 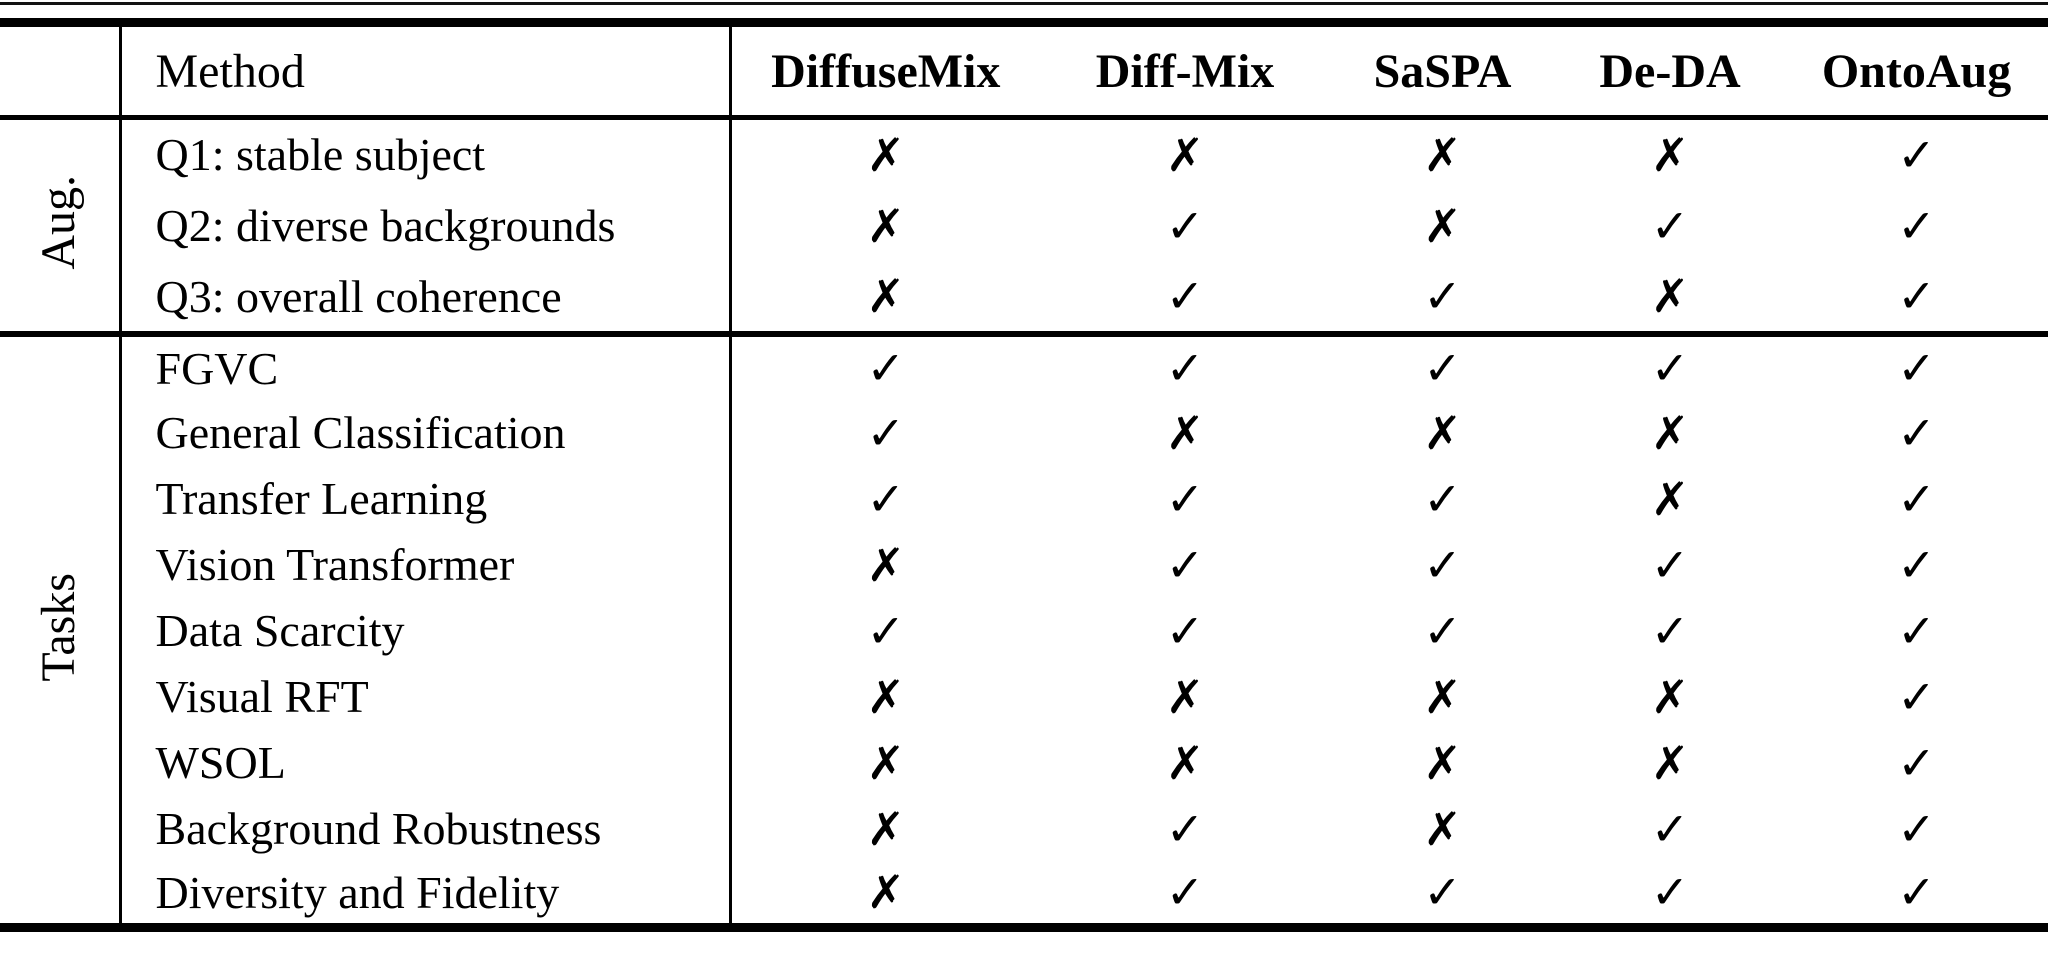 I want to click on row-label: Diversity and Fidelity, so click(x=424, y=894).